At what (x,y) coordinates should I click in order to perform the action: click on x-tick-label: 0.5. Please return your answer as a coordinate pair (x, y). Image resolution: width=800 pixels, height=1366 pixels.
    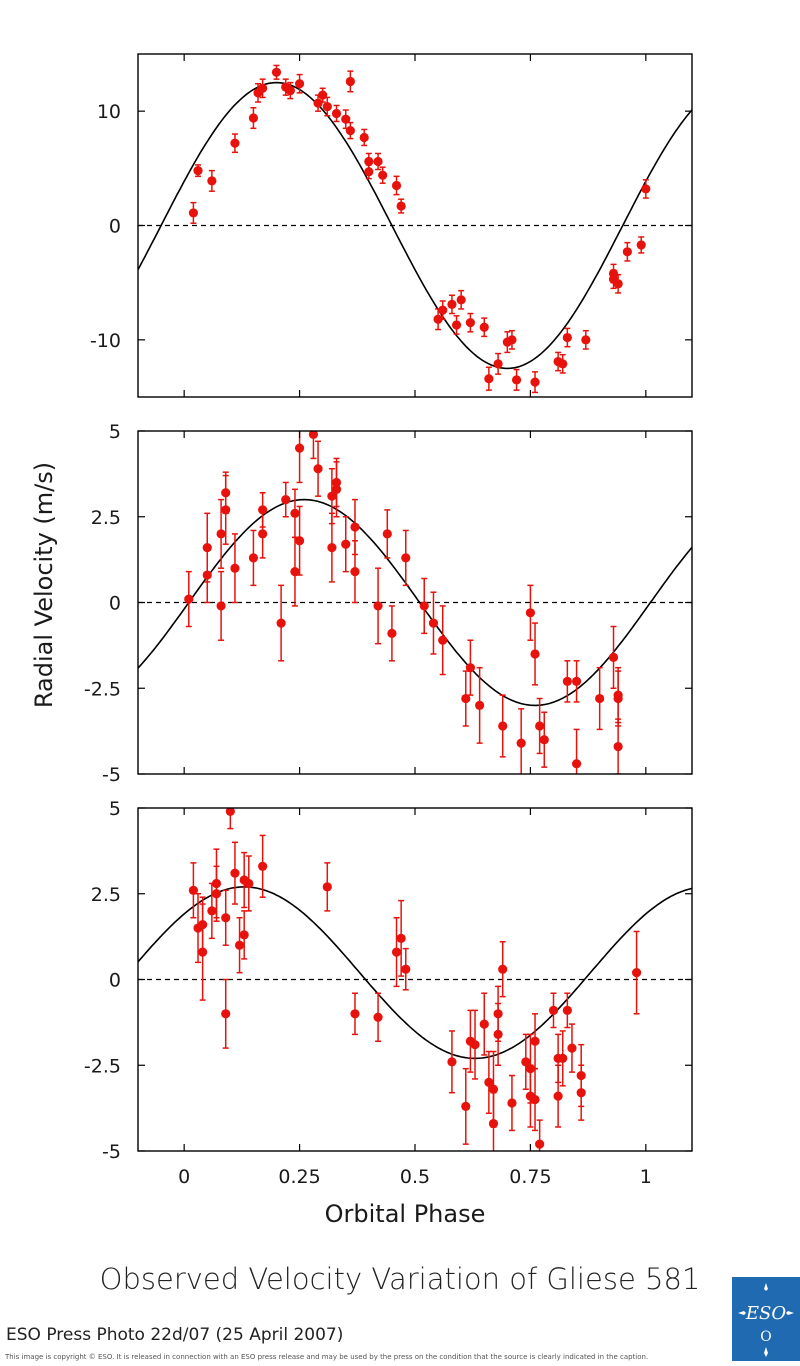
    Looking at the image, I should click on (415, 1177).